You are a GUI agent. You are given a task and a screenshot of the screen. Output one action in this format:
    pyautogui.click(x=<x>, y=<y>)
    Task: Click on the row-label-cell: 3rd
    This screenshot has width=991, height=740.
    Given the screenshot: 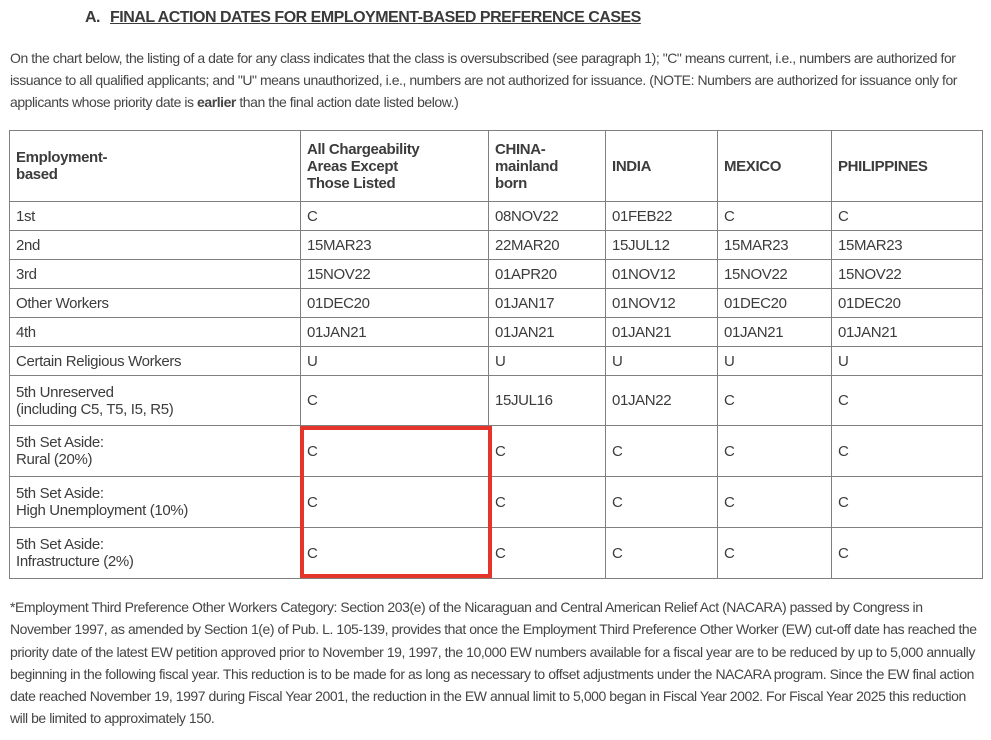 What is the action you would take?
    pyautogui.click(x=155, y=274)
    